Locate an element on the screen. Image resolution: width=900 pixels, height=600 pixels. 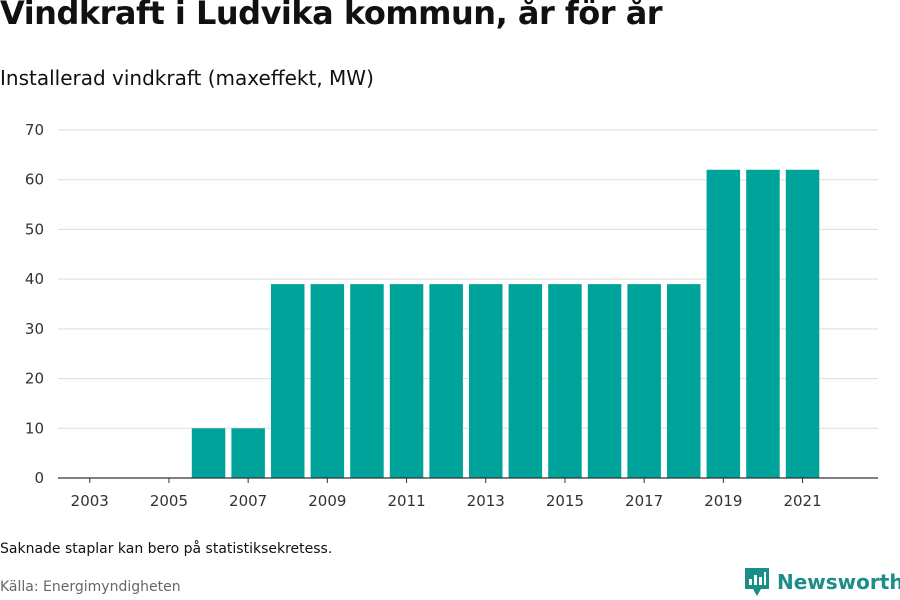
bar-2013 is located at coordinates (486, 381).